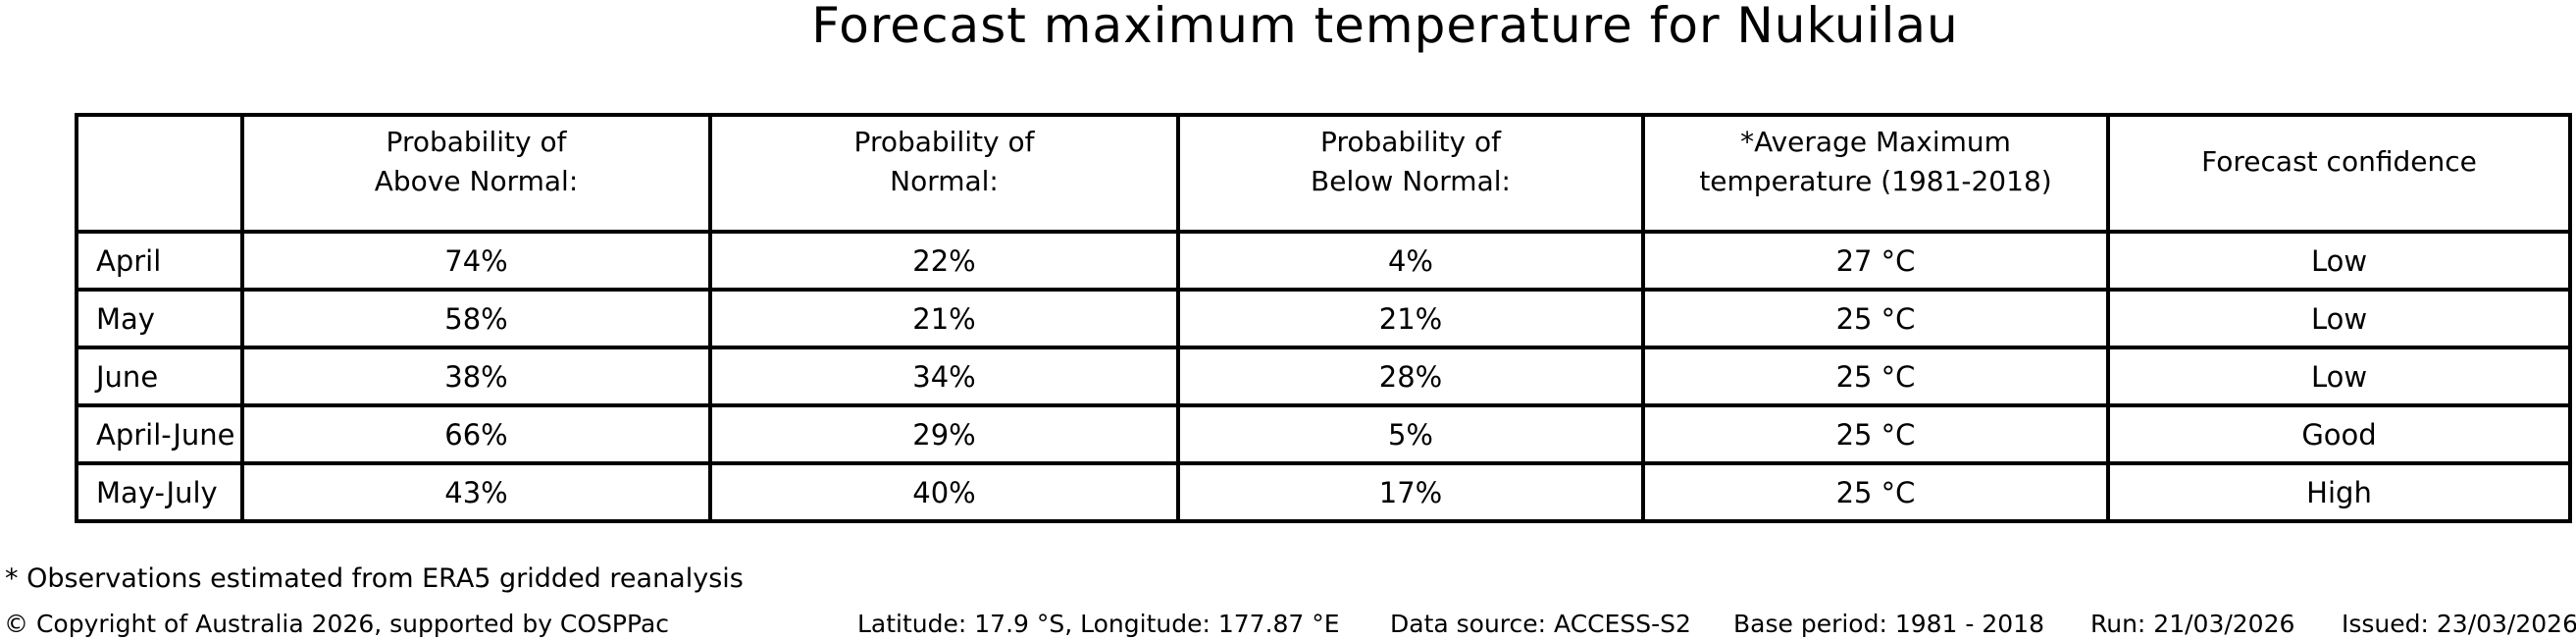 This screenshot has height=640, width=2576. I want to click on cell-prob-above: 38%, so click(476, 376).